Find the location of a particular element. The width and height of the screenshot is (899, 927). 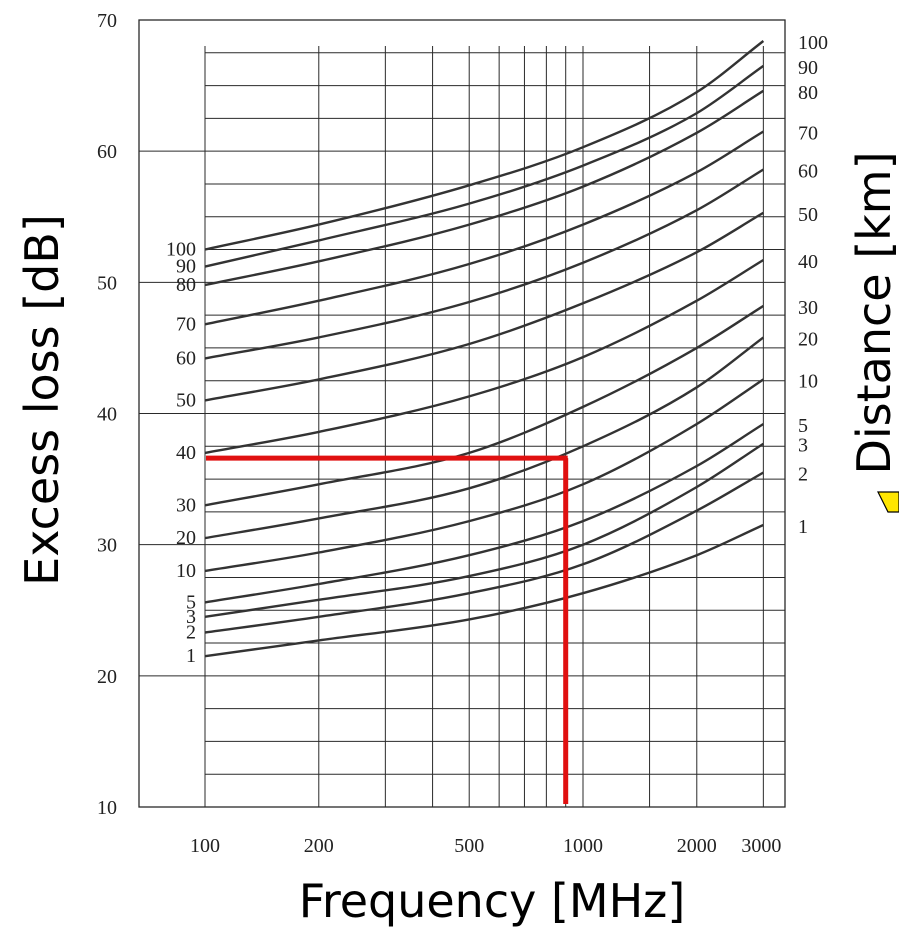

curve-70-km is located at coordinates (484, 228).